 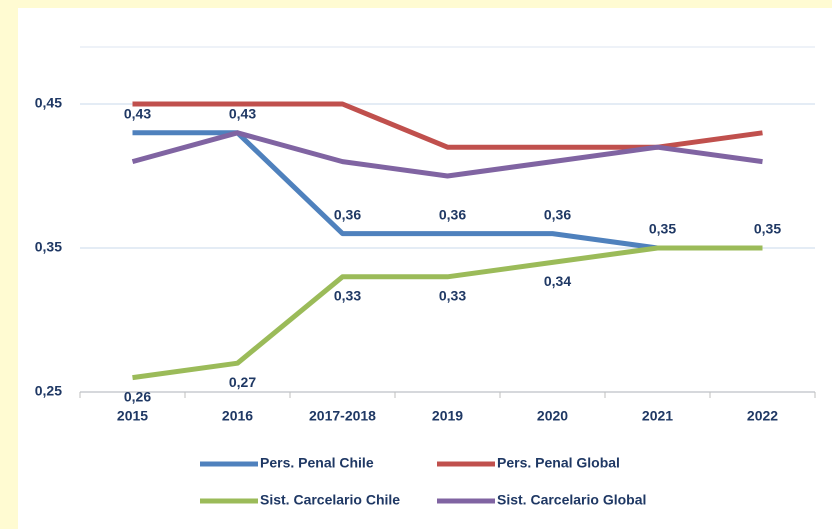 I want to click on legend-label: Sist. Carcelario Global, so click(x=571, y=500).